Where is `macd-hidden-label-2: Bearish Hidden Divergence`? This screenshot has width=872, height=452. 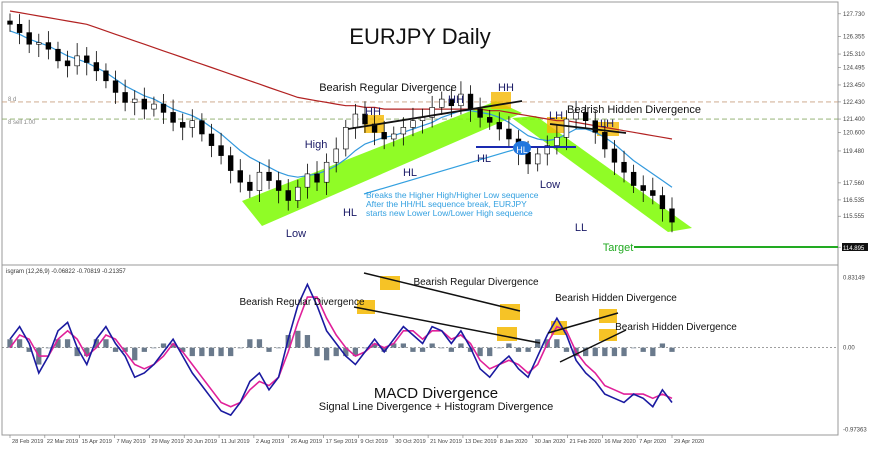
macd-hidden-label-2: Bearish Hidden Divergence is located at coordinates (676, 327).